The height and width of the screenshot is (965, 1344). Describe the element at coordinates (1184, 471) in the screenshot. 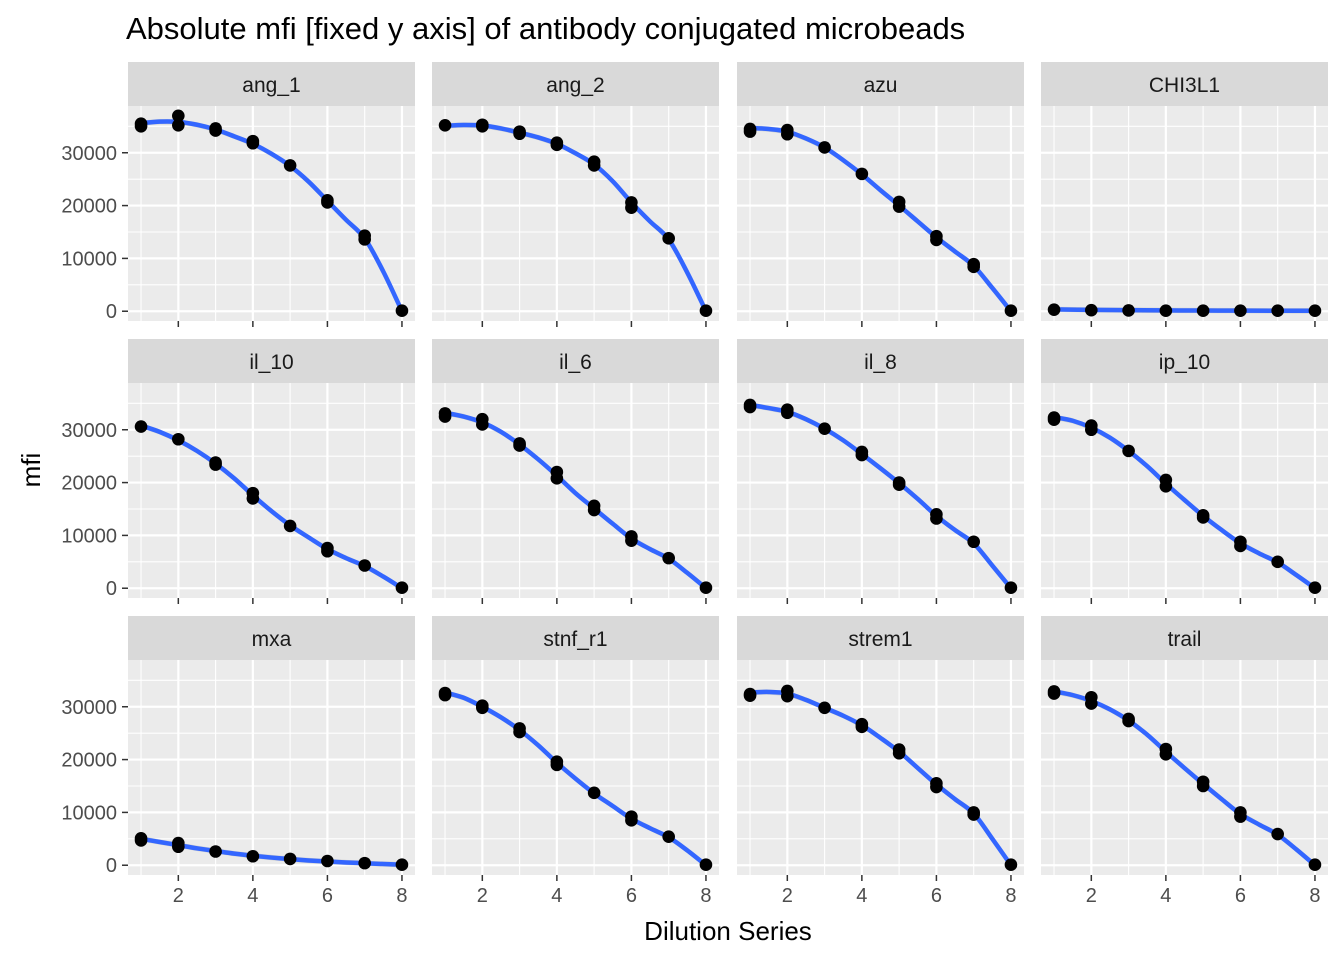

I see `facet-panel-ip_10: ip_10` at that location.